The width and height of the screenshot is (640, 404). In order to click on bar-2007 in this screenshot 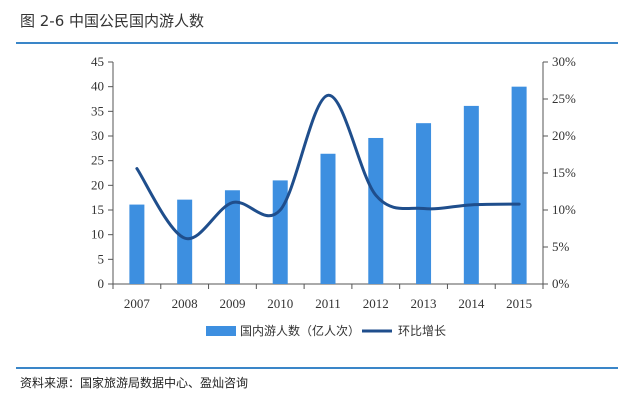, I will do `click(137, 244)`.